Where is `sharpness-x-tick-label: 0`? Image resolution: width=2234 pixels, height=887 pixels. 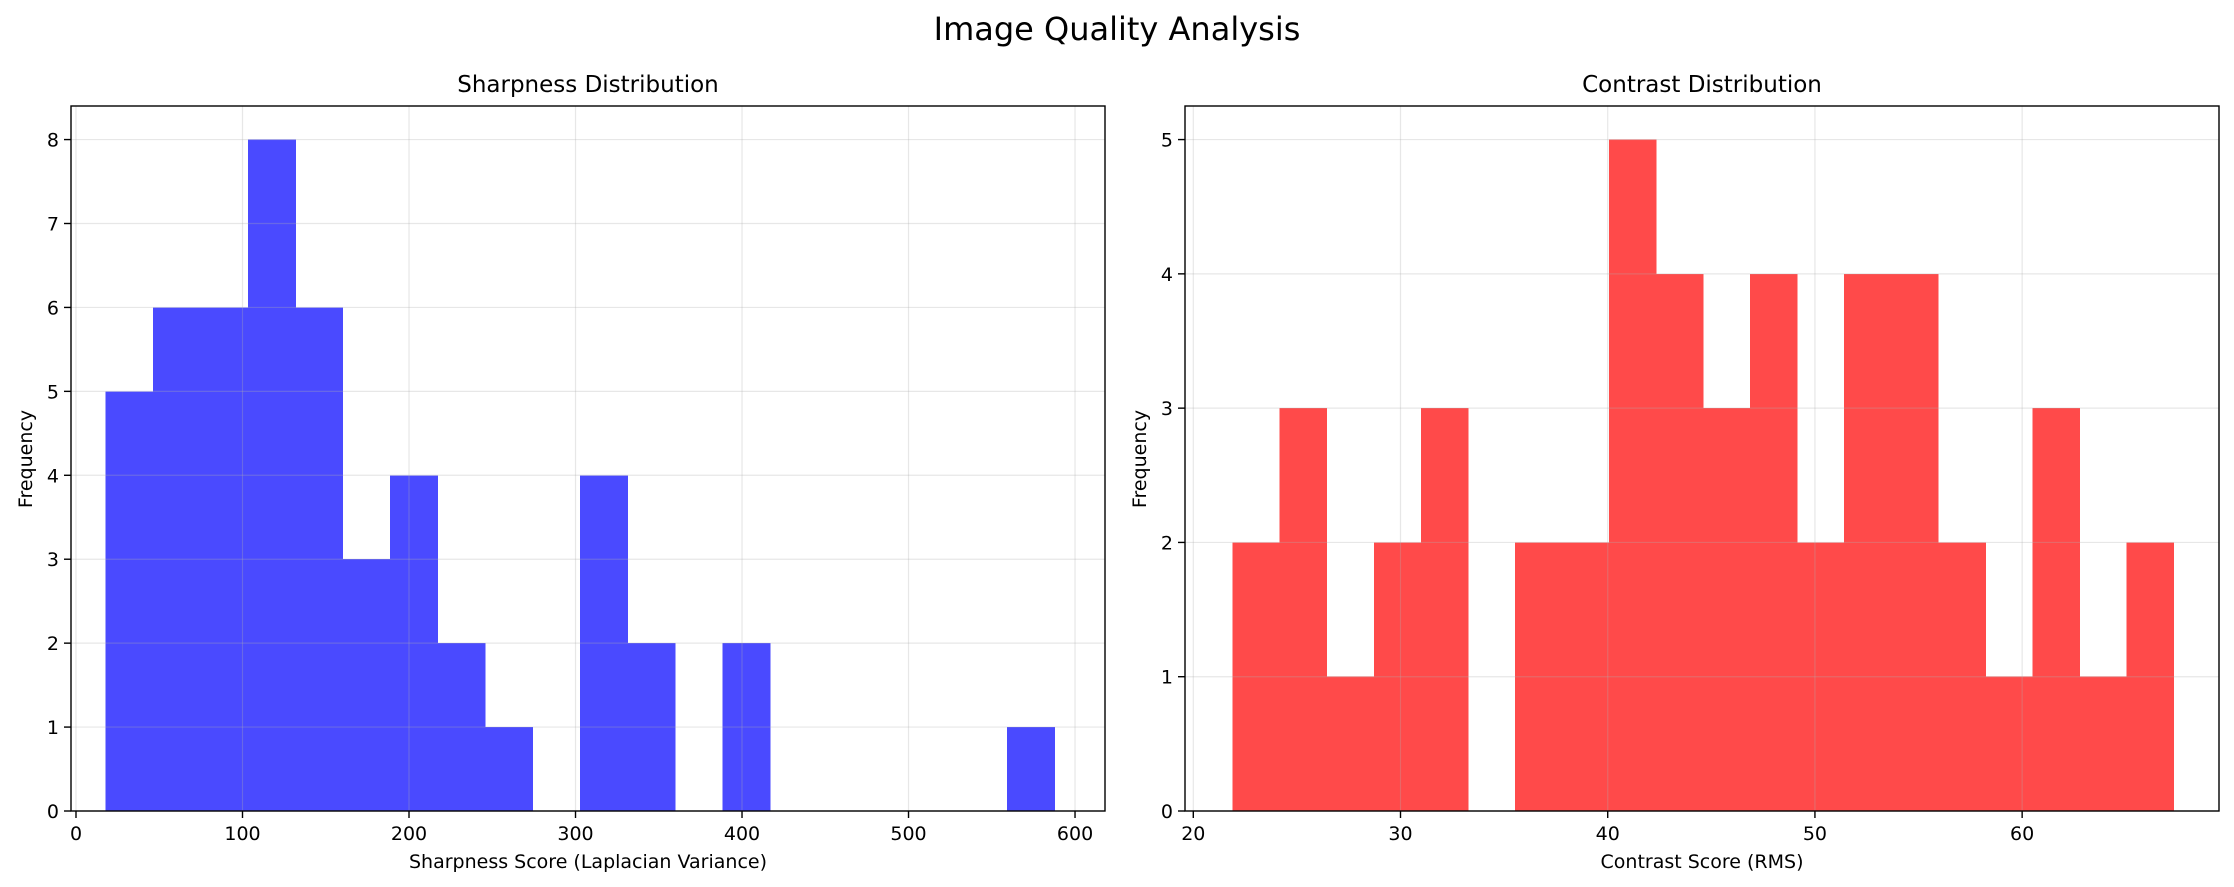
sharpness-x-tick-label: 0 is located at coordinates (76, 834).